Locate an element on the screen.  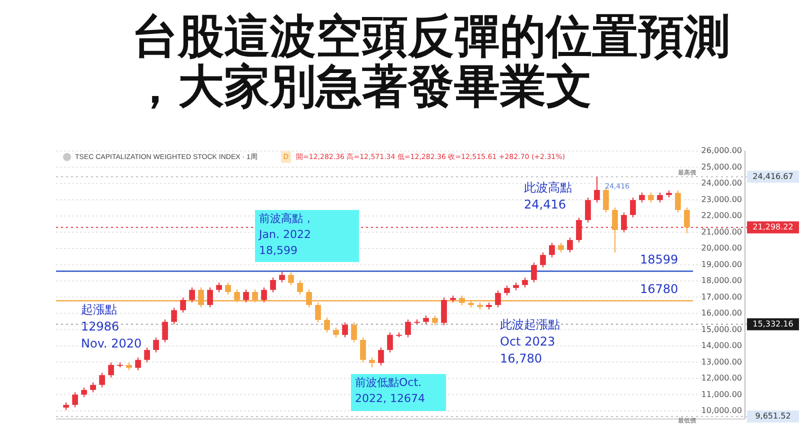
ref-line-label: 9,651.52 is located at coordinates (773, 416).